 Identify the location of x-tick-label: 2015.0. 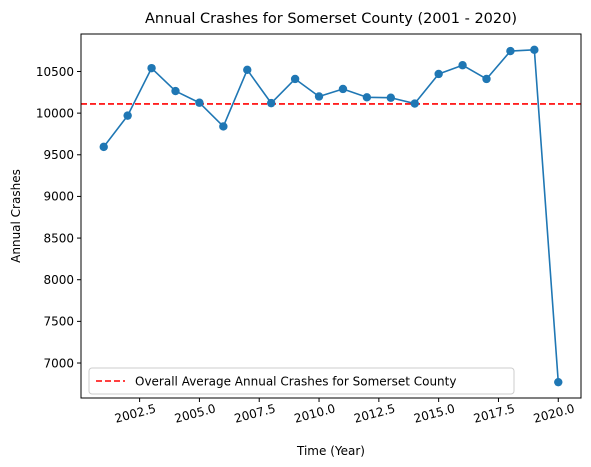
(434, 413).